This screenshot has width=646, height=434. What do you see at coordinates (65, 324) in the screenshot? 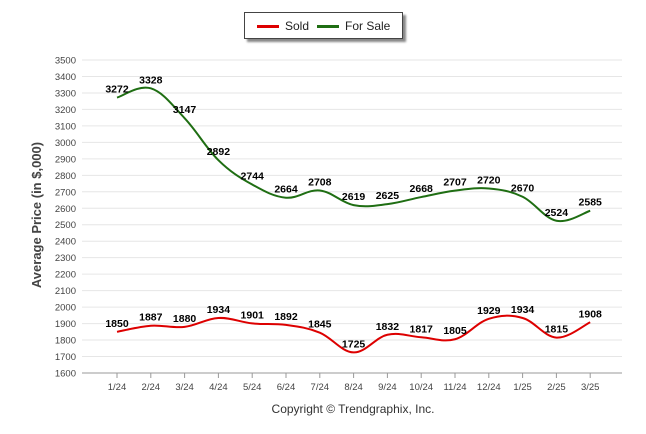
I see `y-tick-label: 1900` at bounding box center [65, 324].